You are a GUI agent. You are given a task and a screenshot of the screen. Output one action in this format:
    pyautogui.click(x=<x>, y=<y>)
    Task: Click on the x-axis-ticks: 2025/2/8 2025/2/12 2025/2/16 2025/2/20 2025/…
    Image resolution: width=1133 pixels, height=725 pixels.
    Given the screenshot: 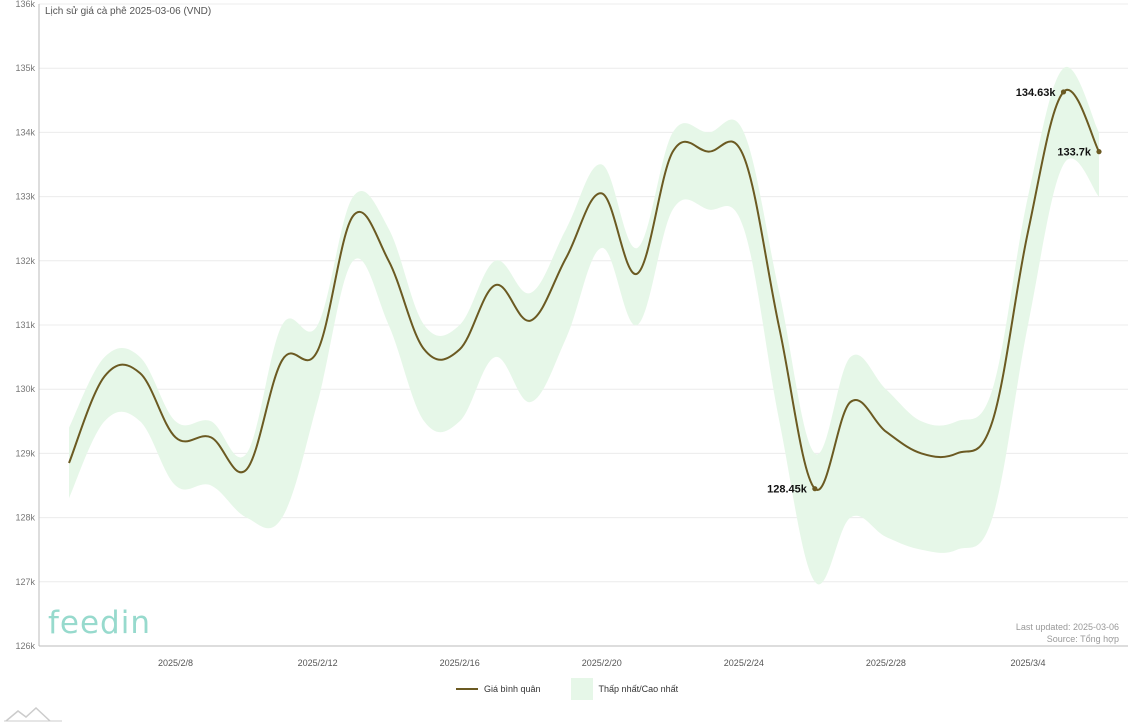 What is the action you would take?
    pyautogui.click(x=601, y=663)
    